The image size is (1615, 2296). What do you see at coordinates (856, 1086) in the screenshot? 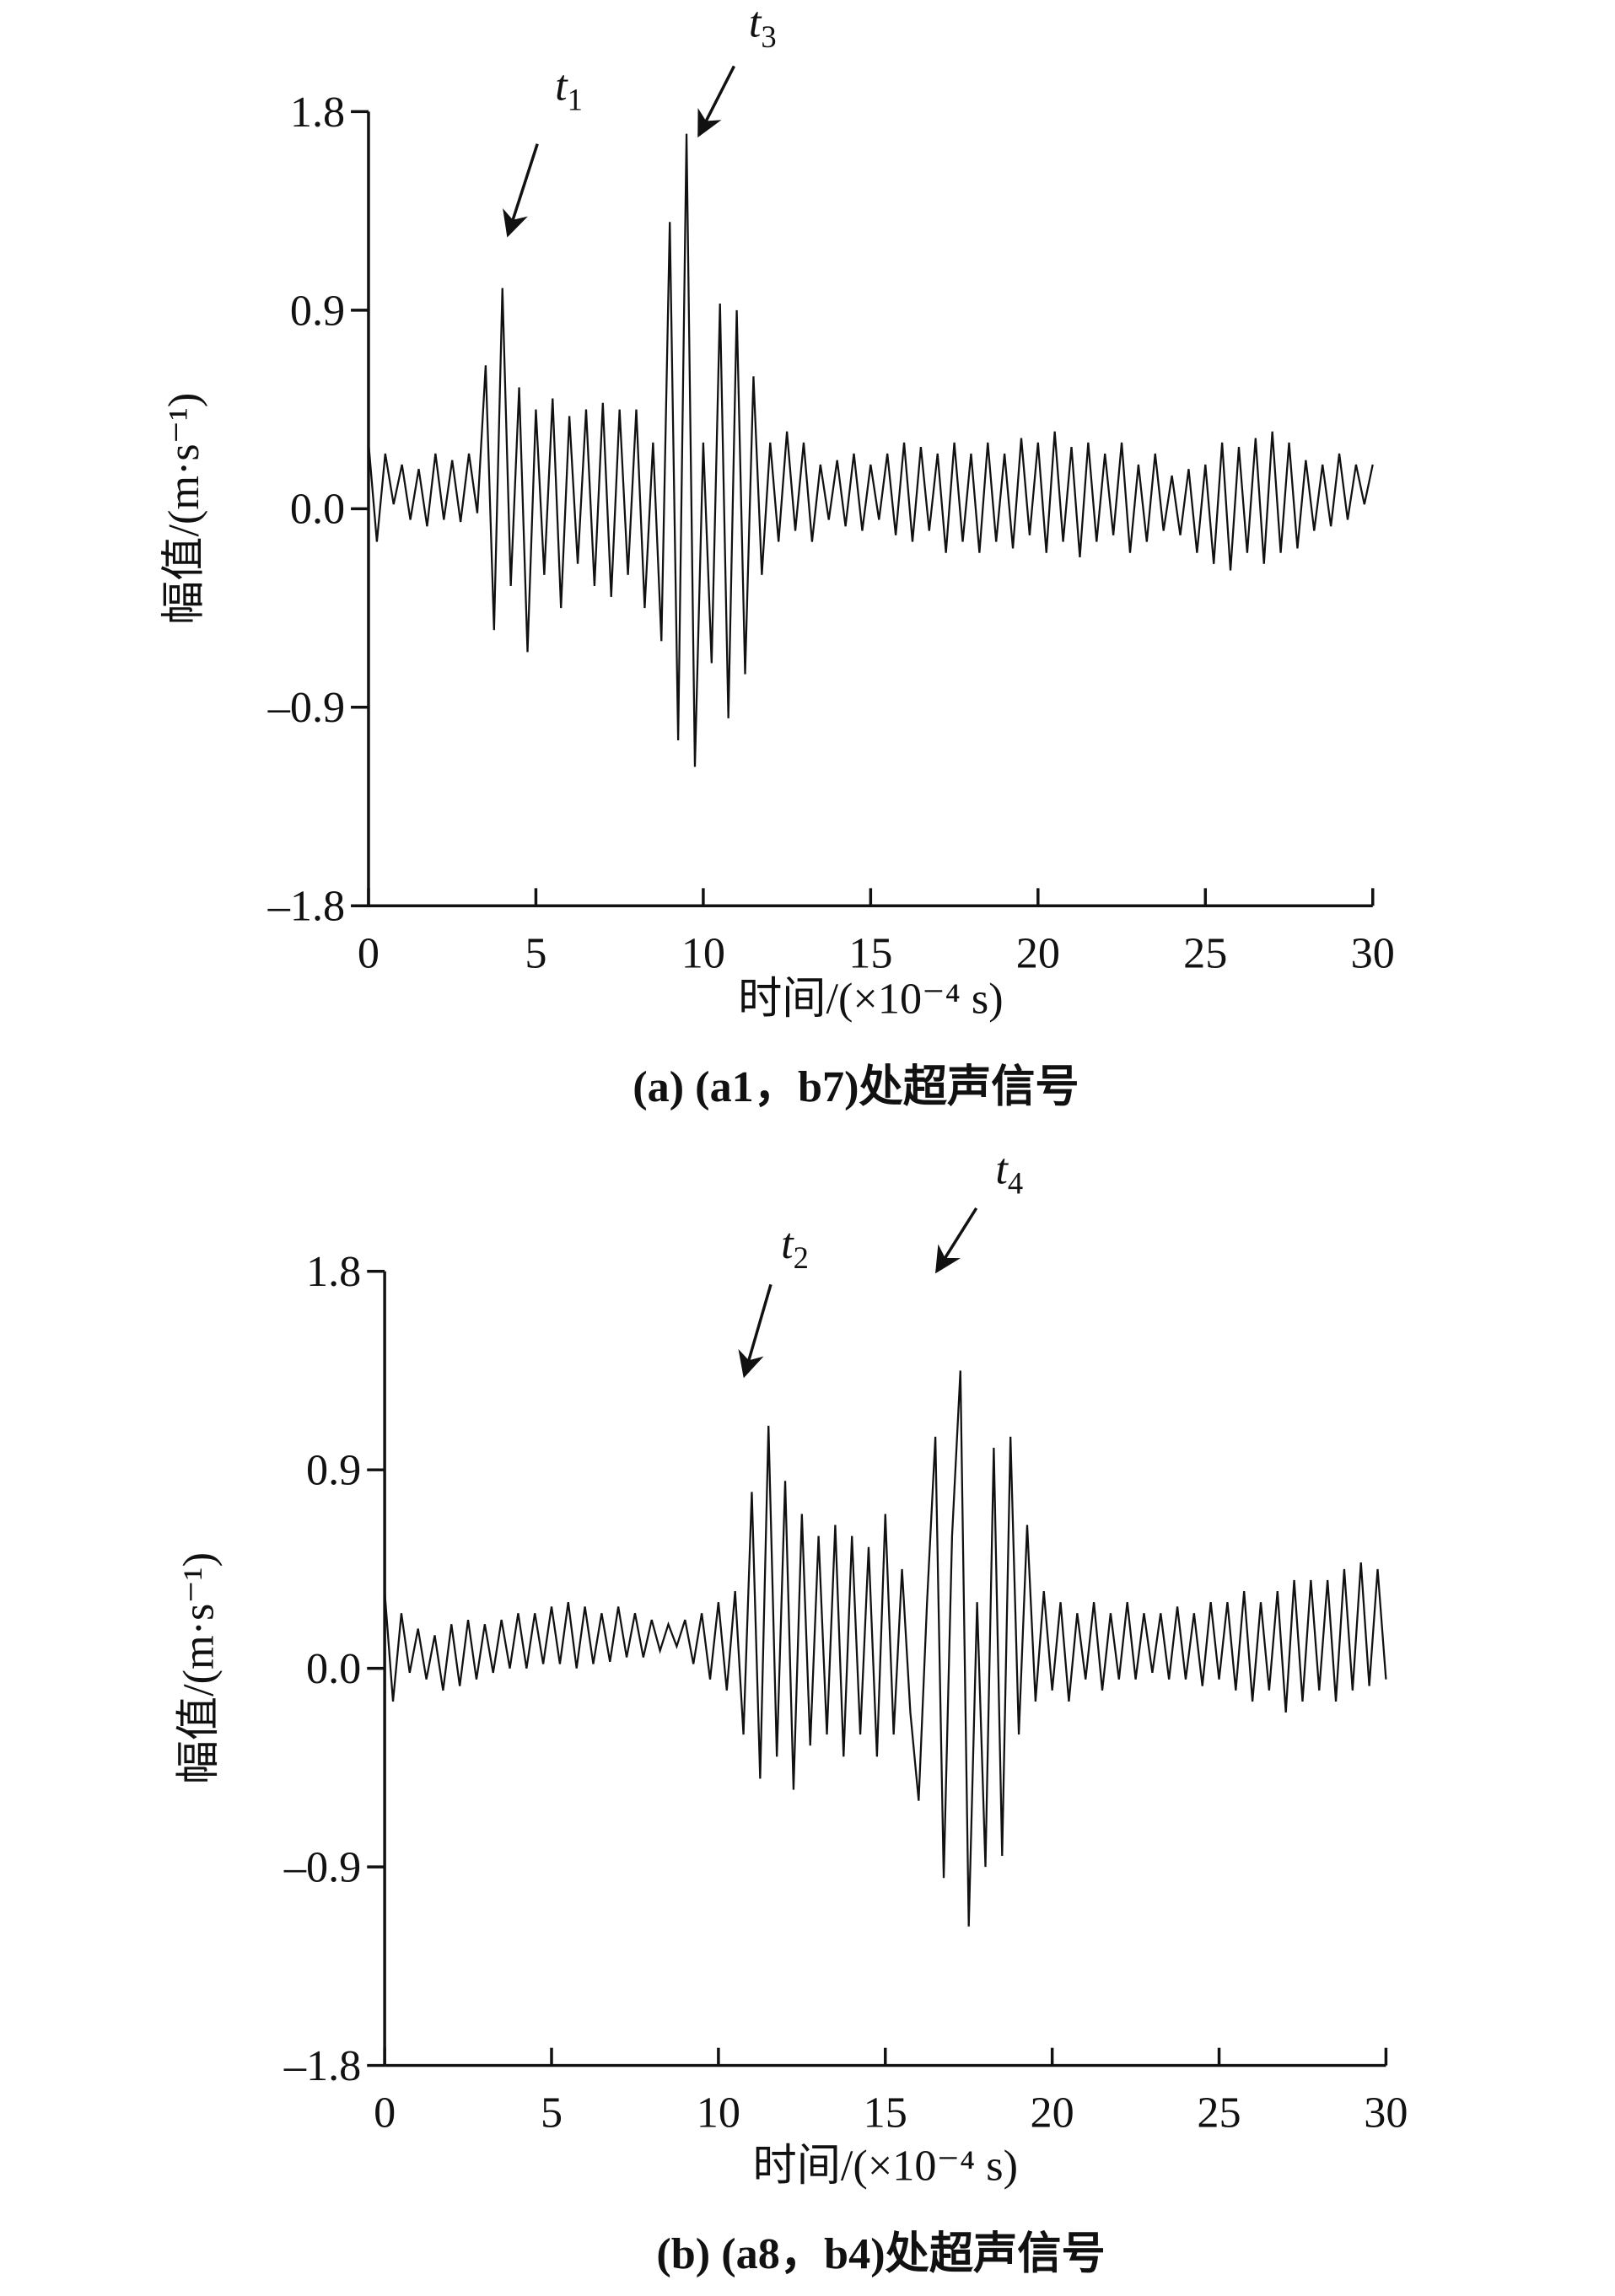
I see `caption: (a) (a1，b7)处超声信号` at bounding box center [856, 1086].